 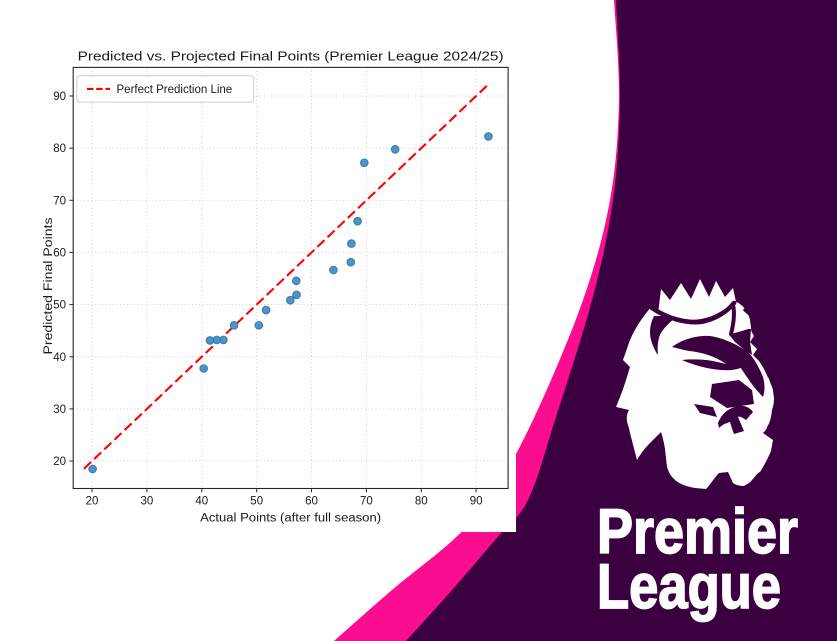 I want to click on svg-text: League, so click(x=689, y=587).